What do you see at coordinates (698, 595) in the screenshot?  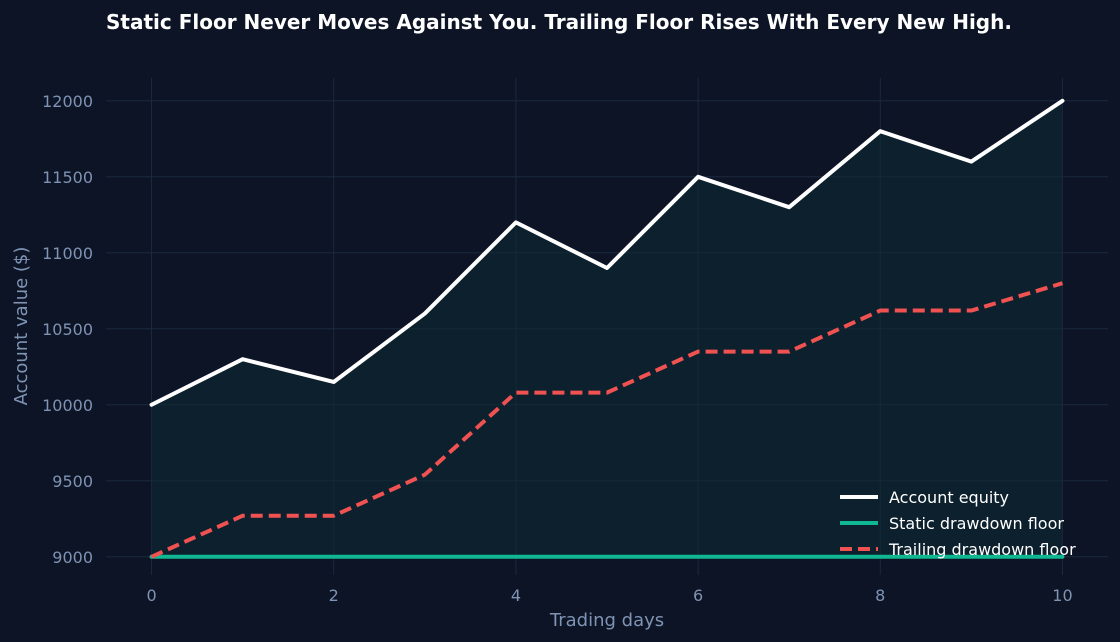 I see `x-tick-label: 6` at bounding box center [698, 595].